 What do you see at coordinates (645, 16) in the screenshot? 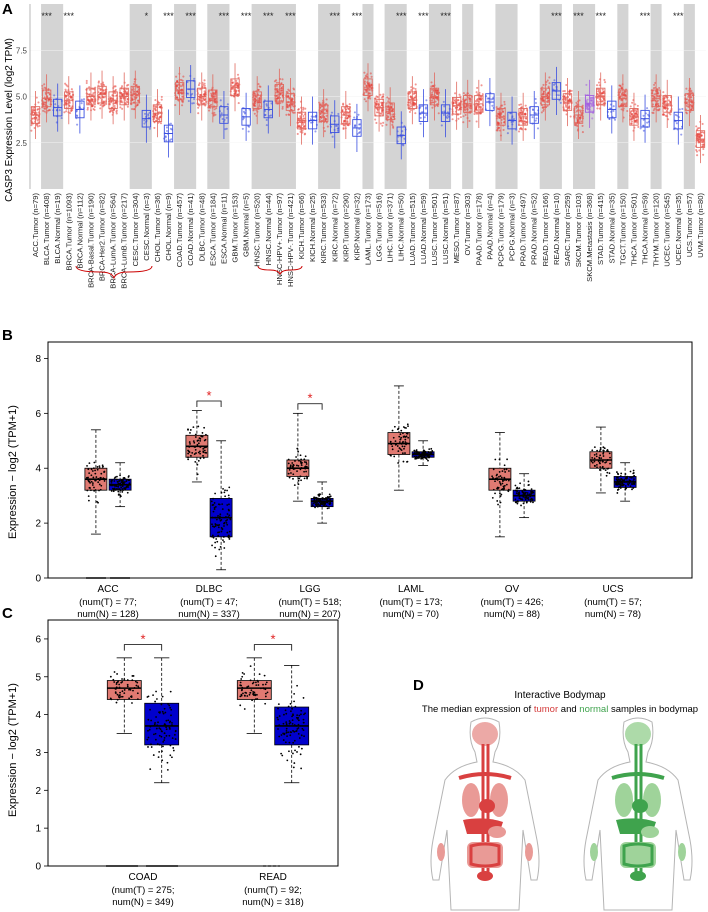
I see `panel-a-sig: ***` at bounding box center [645, 16].